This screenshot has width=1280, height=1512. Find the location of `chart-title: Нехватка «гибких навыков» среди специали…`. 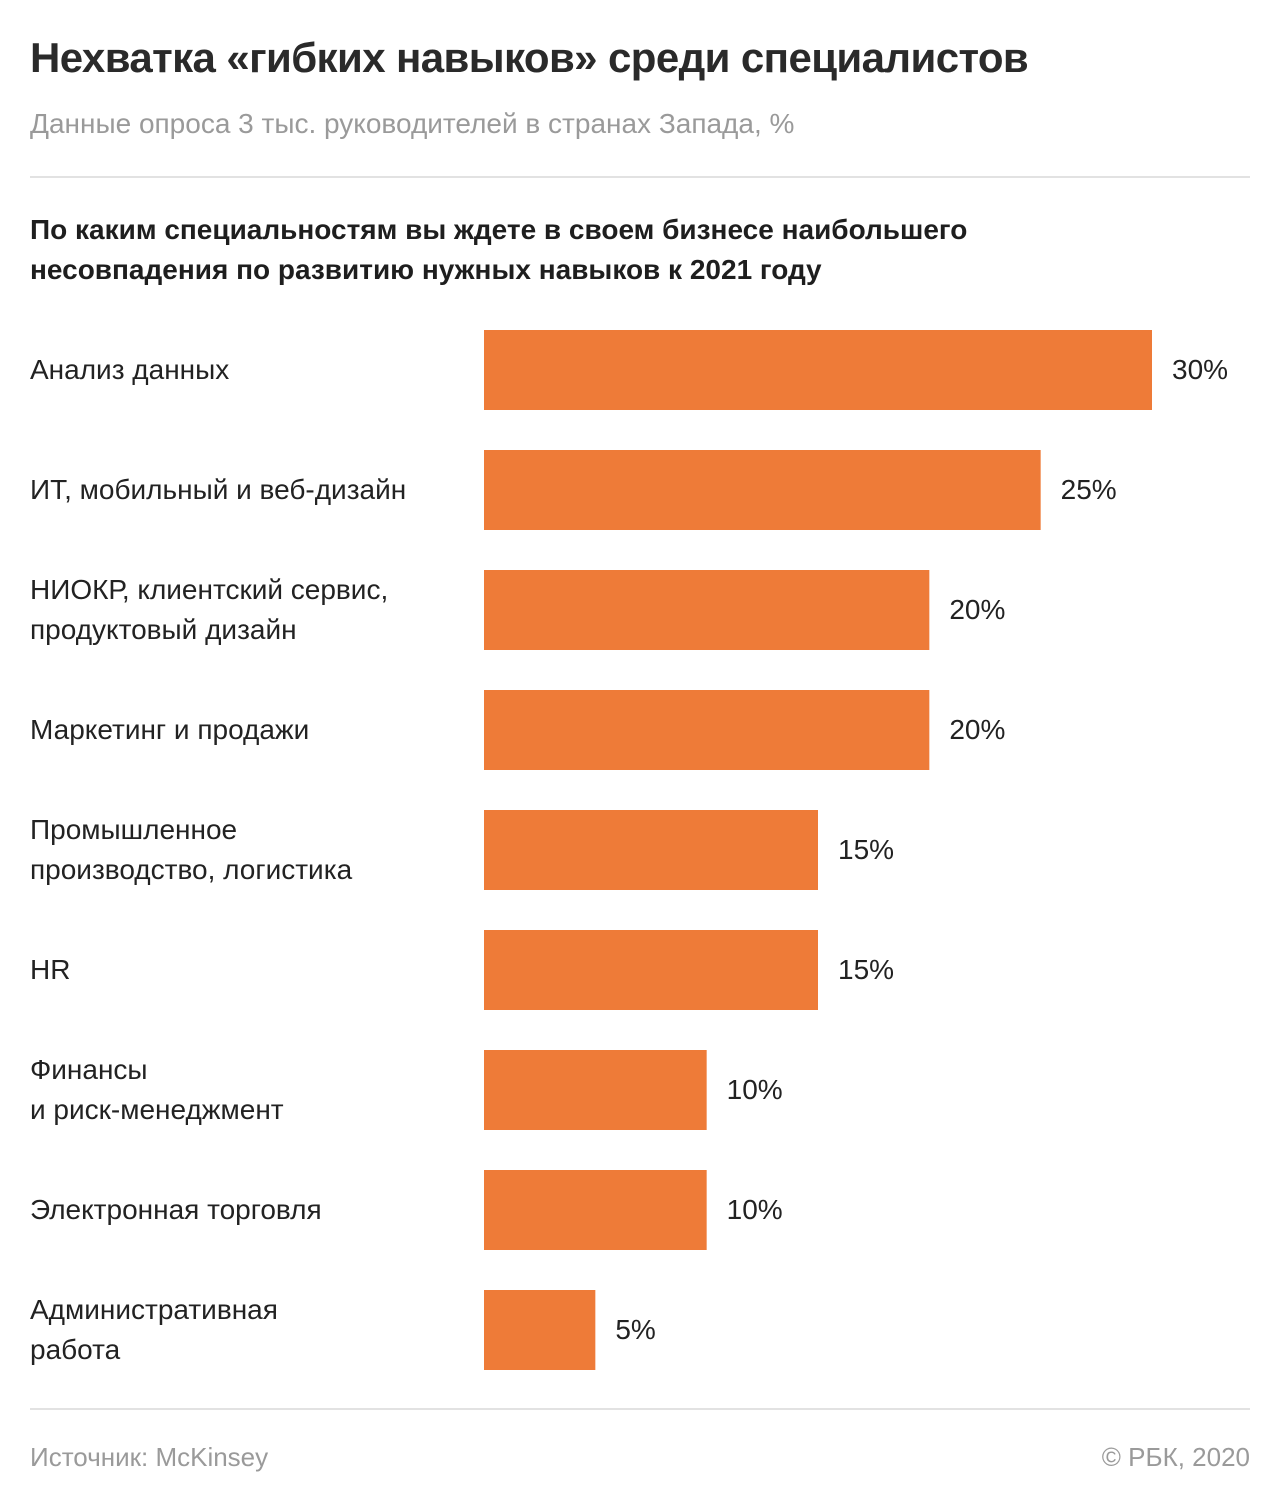

chart-title: Нехватка «гибких навыков» среди специали… is located at coordinates (529, 57).